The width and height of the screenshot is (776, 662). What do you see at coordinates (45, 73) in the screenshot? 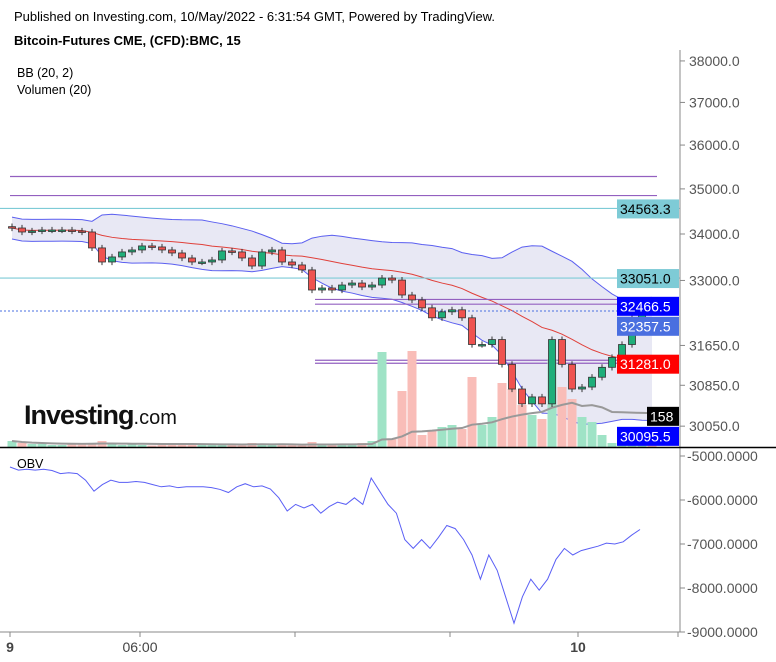
I see `legend-bb: BB (20, 2)` at bounding box center [45, 73].